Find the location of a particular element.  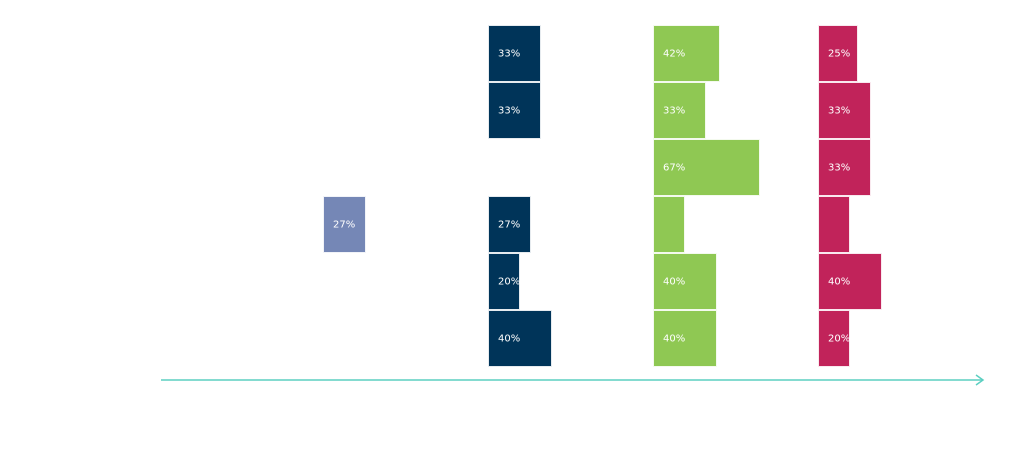

bar: 25% is located at coordinates (838, 53).